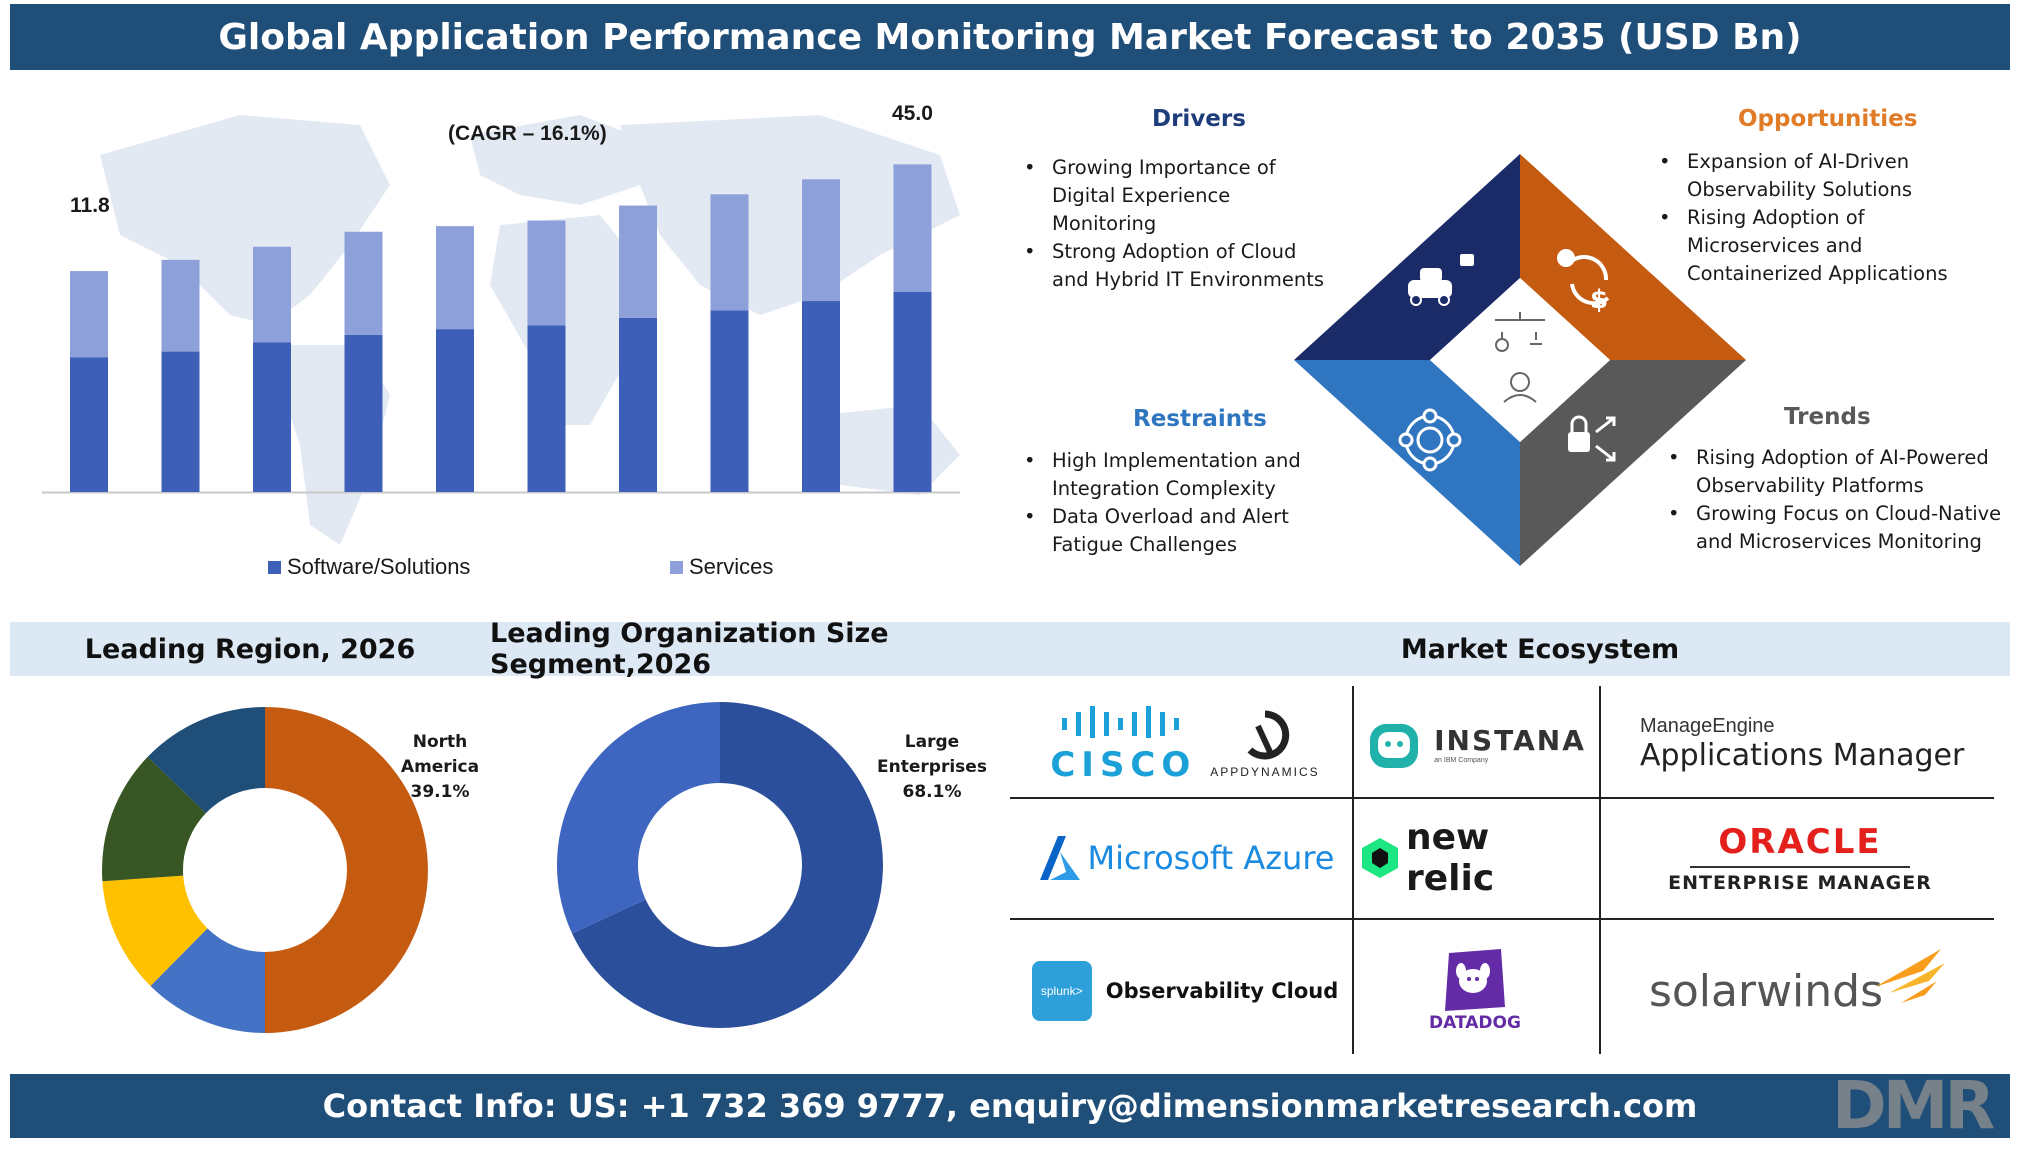  Describe the element at coordinates (1104, 223) in the screenshot. I see `drivers-item-line: Monitoring` at that location.